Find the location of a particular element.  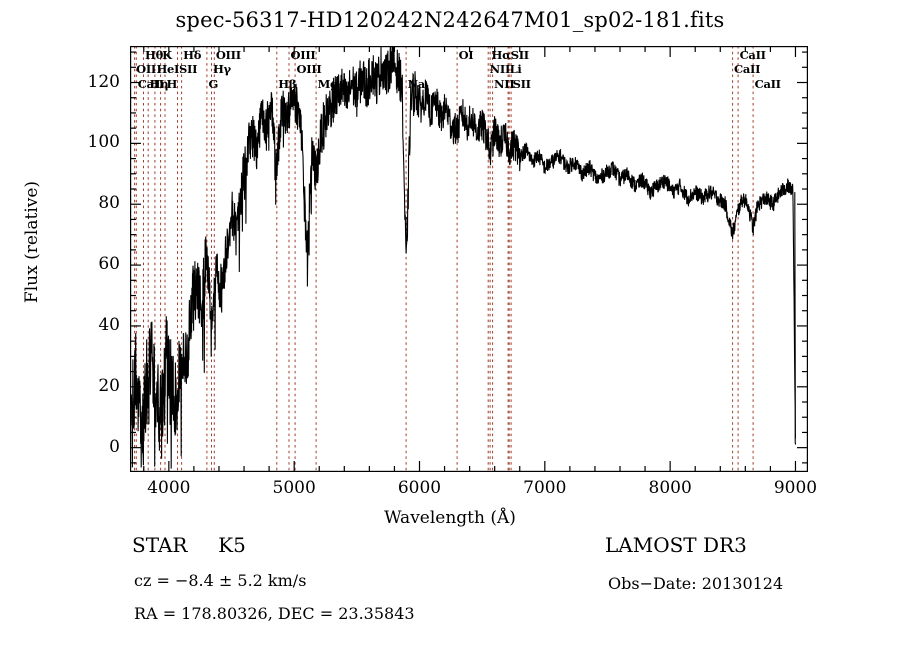

y-tick-label: 40 is located at coordinates (109, 324).